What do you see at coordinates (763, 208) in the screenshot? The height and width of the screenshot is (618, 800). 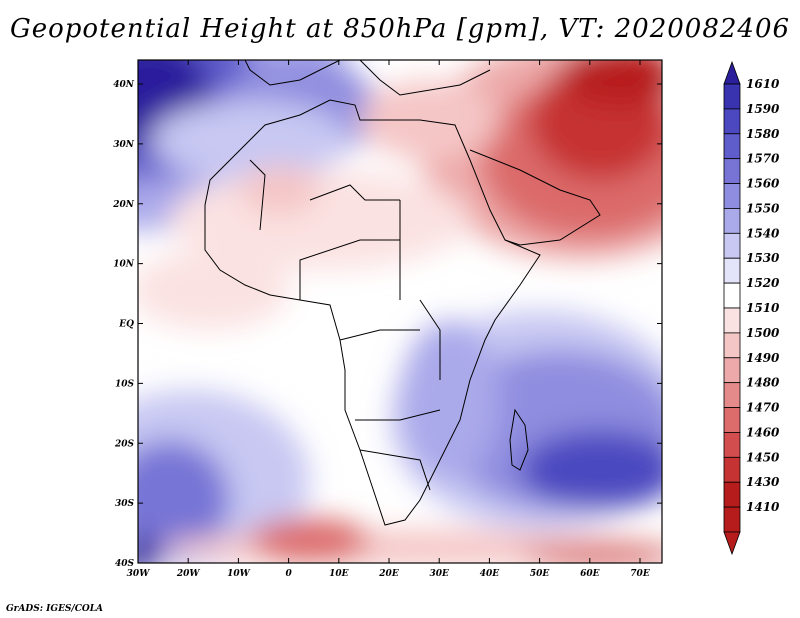 I see `colorbar-label: 1550` at bounding box center [763, 208].